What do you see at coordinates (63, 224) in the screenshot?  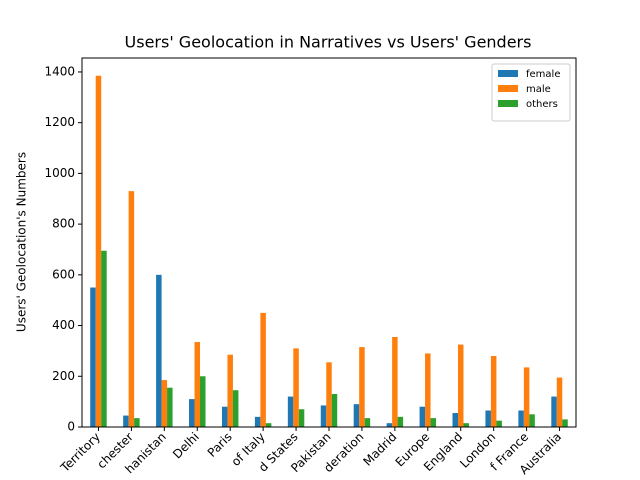 I see `y-tick-label: 800` at bounding box center [63, 224].